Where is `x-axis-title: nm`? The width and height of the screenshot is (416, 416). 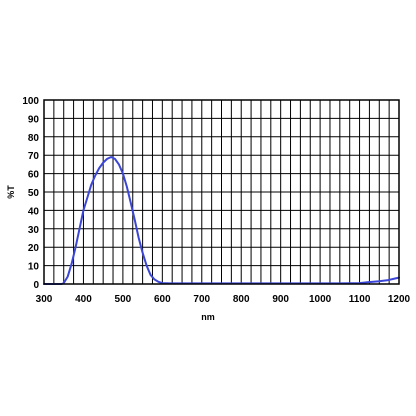
x-axis-title: nm is located at coordinates (208, 317).